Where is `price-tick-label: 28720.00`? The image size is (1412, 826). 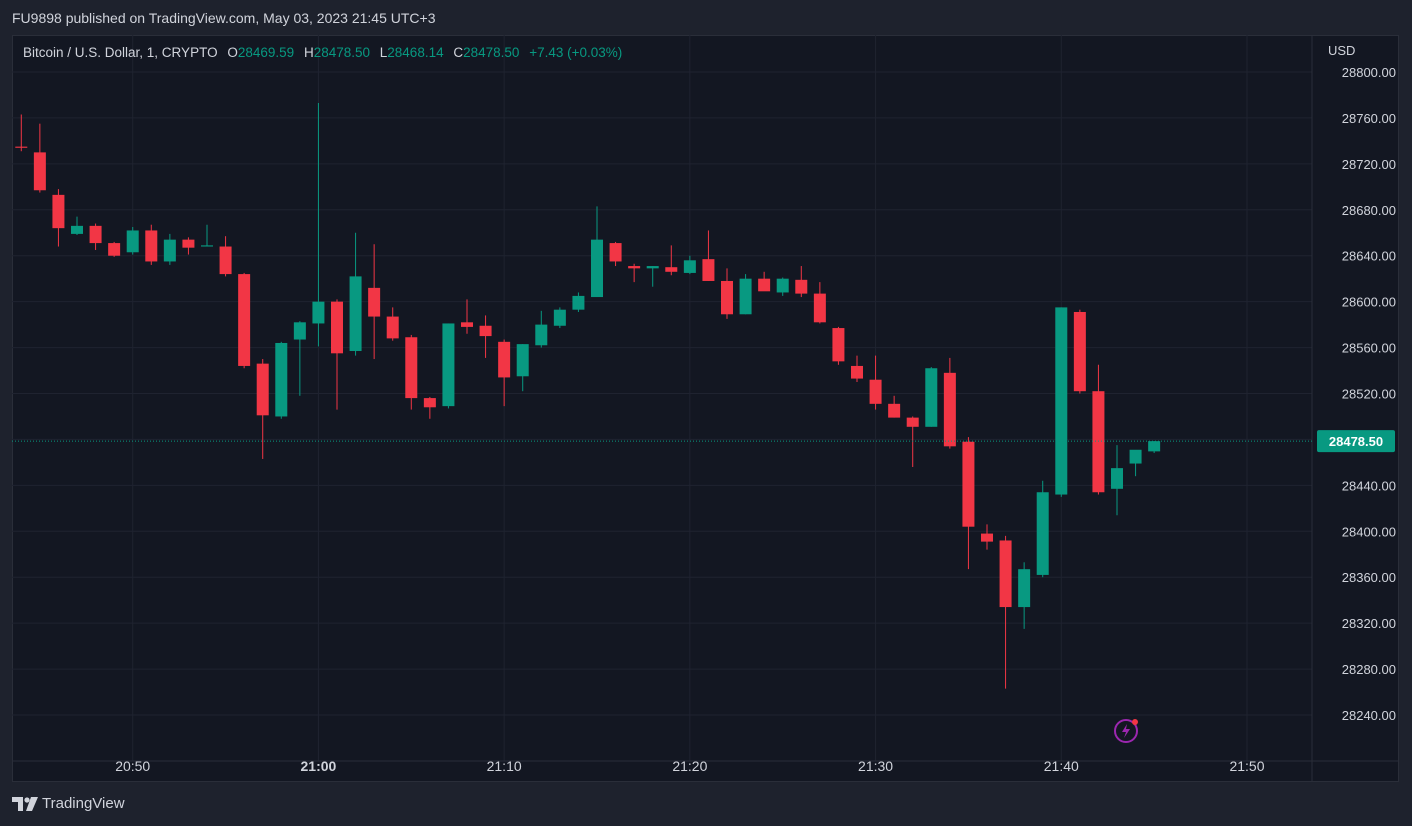
price-tick-label: 28720.00 is located at coordinates (1369, 164).